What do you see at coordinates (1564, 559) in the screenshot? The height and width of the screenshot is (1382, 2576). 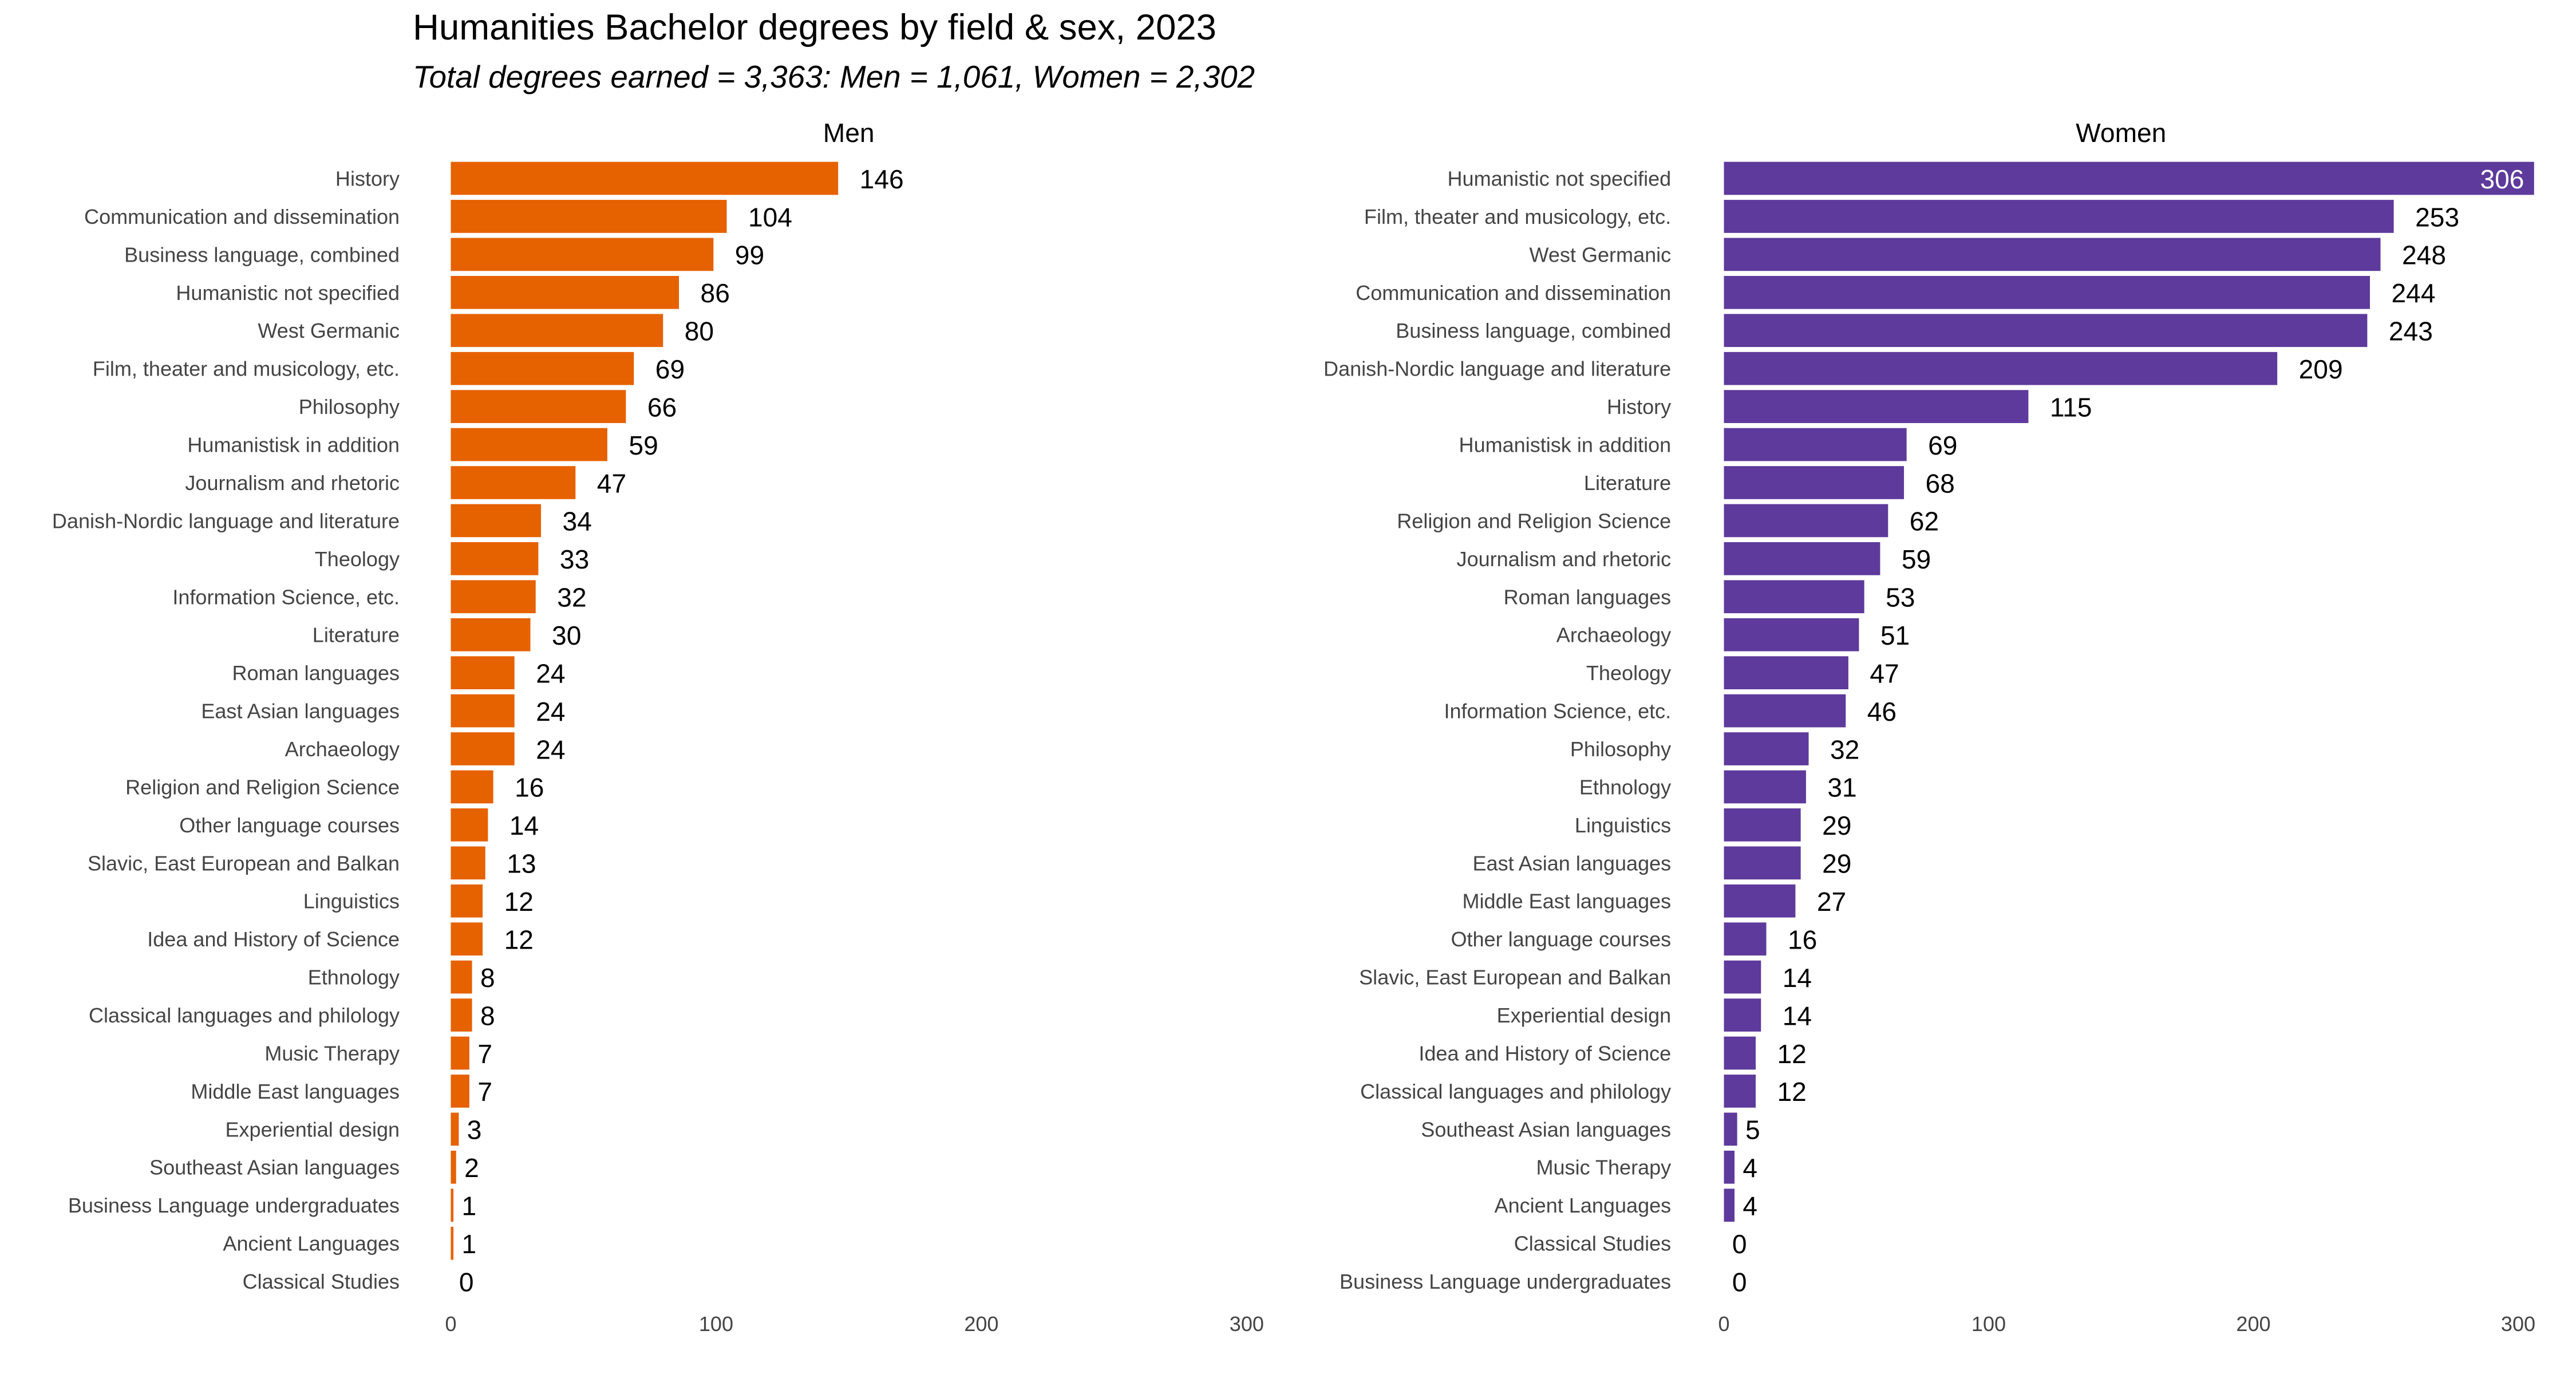 I see `category-label: Journalism and rhetoric` at bounding box center [1564, 559].